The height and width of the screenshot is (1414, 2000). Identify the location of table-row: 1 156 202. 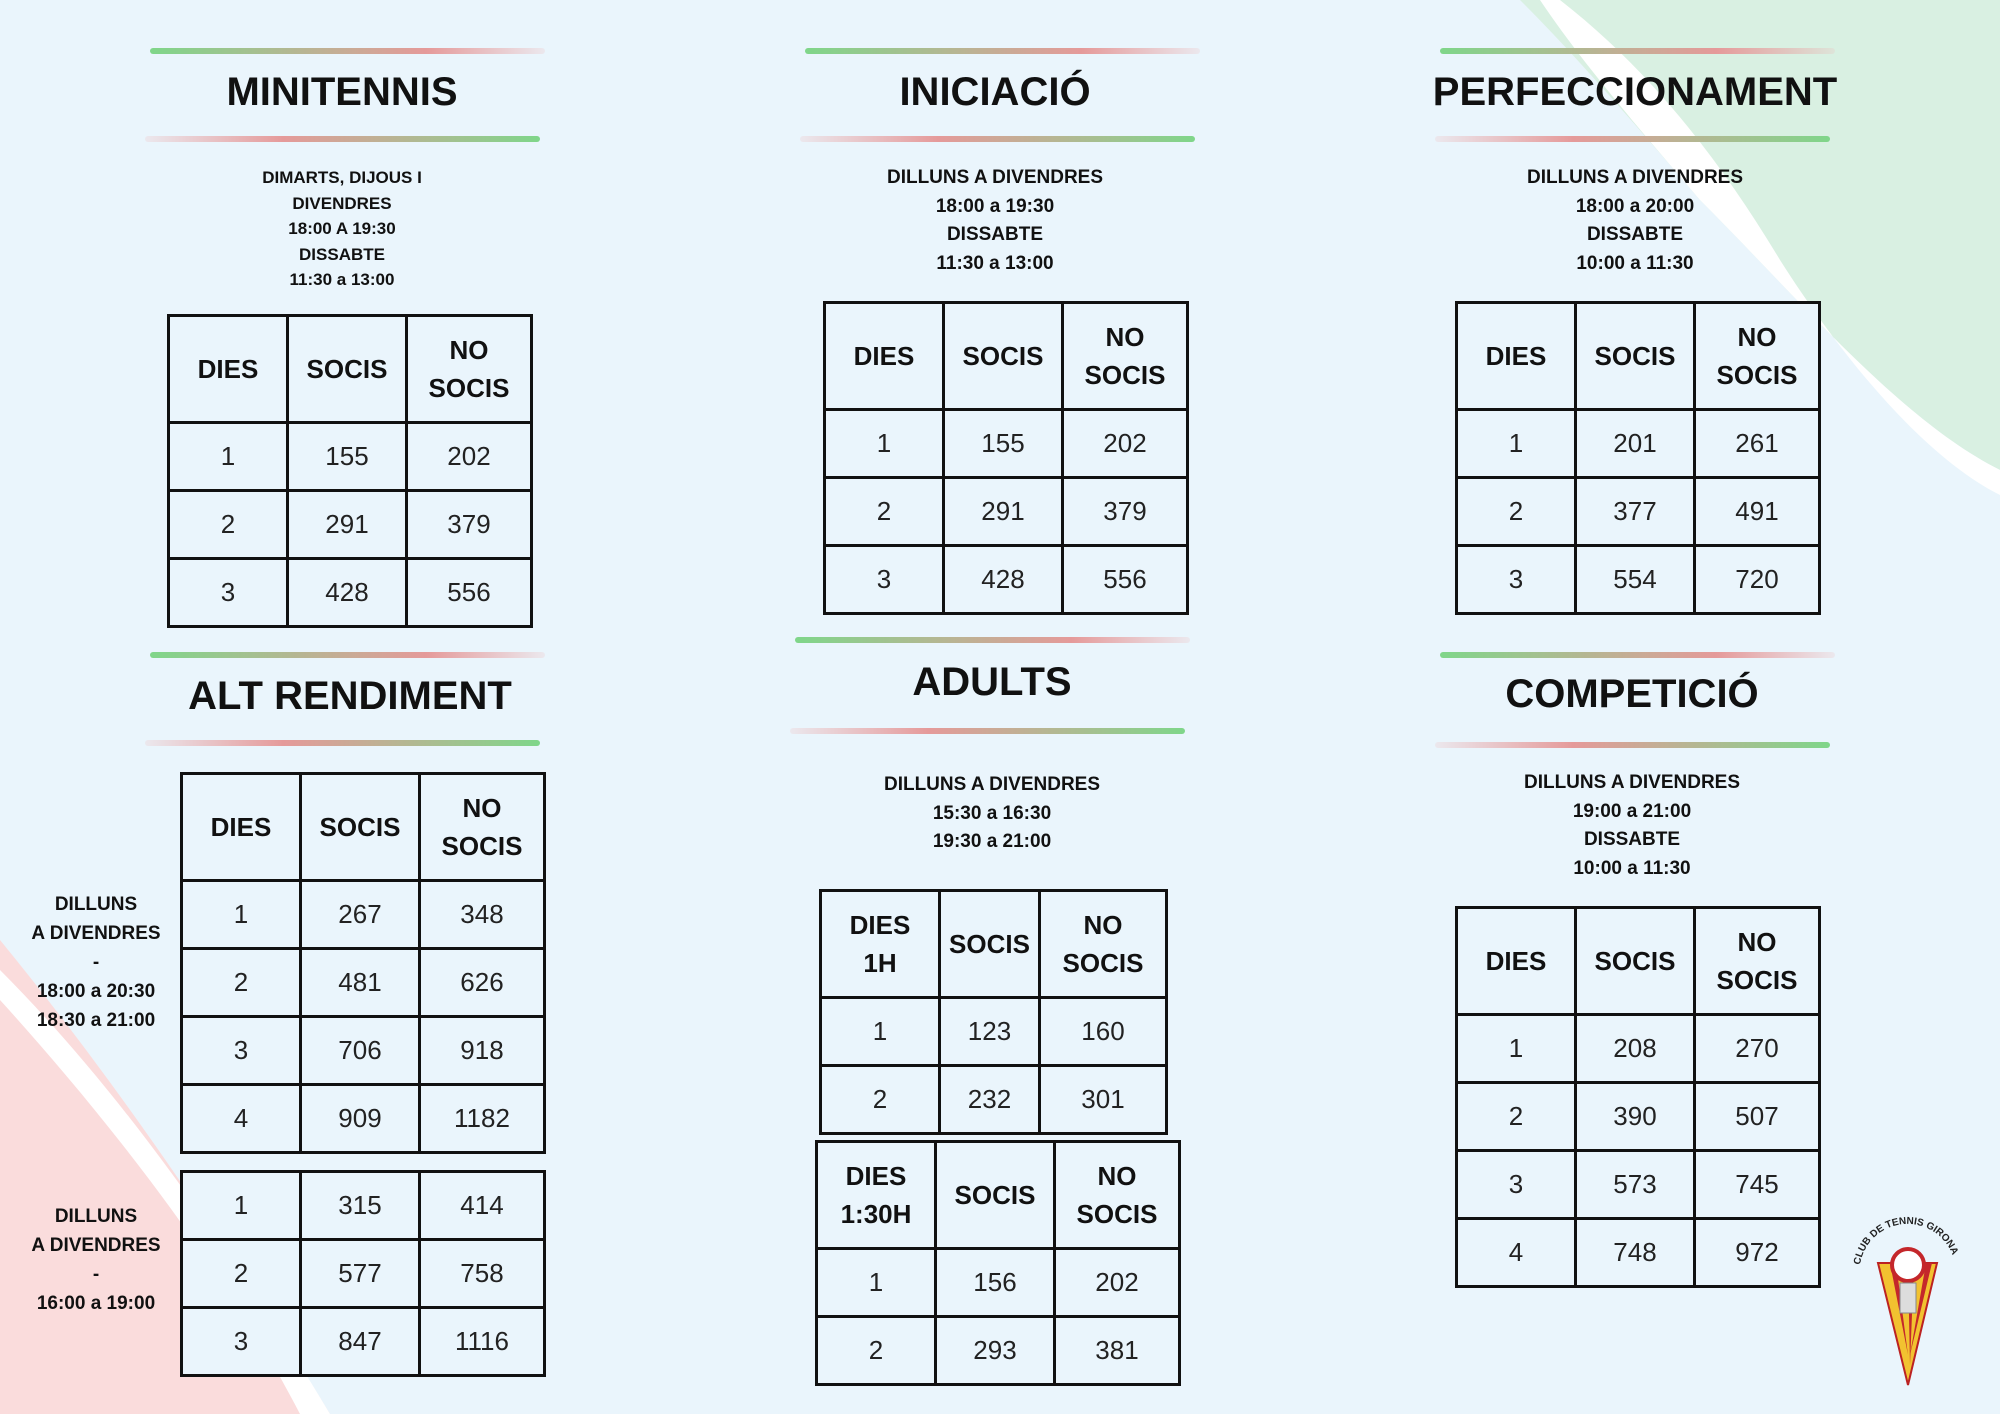
(998, 1282).